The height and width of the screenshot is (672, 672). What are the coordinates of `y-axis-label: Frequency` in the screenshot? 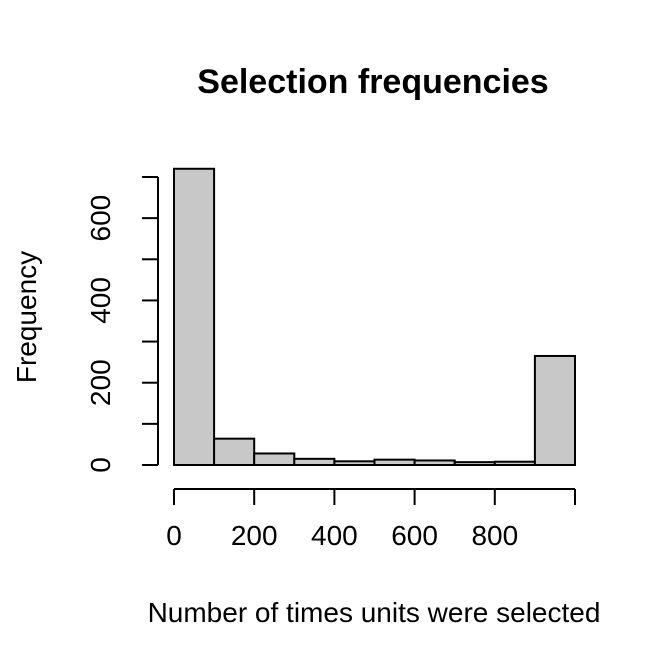 It's located at (26, 317).